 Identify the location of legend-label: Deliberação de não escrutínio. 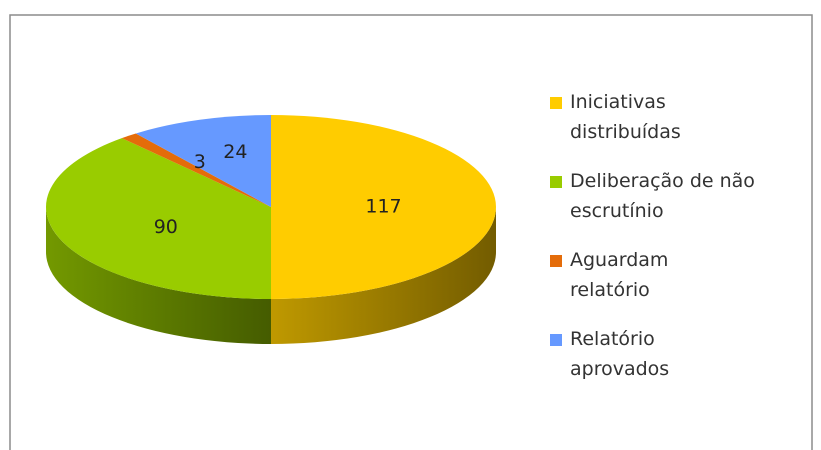
(662, 196).